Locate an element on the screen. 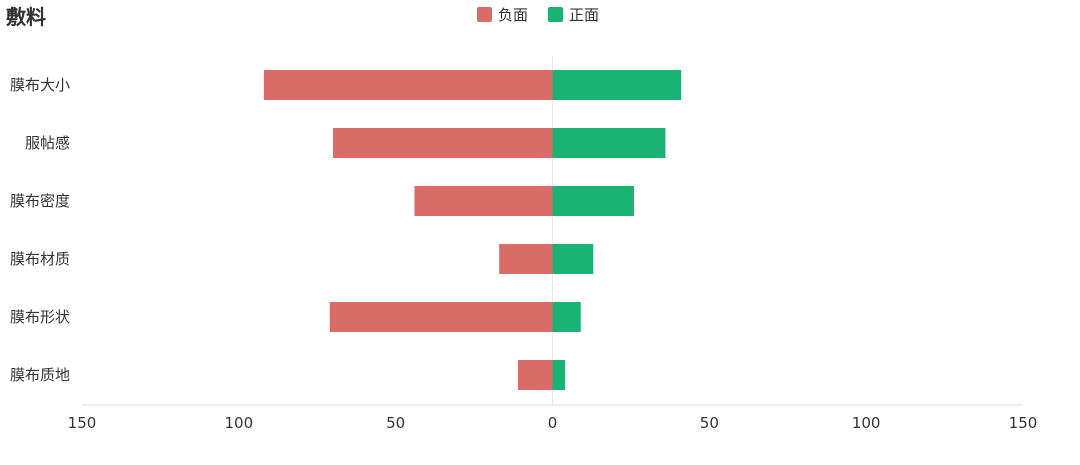 This screenshot has height=465, width=1080. legend-label-negative: 负面 is located at coordinates (513, 15).